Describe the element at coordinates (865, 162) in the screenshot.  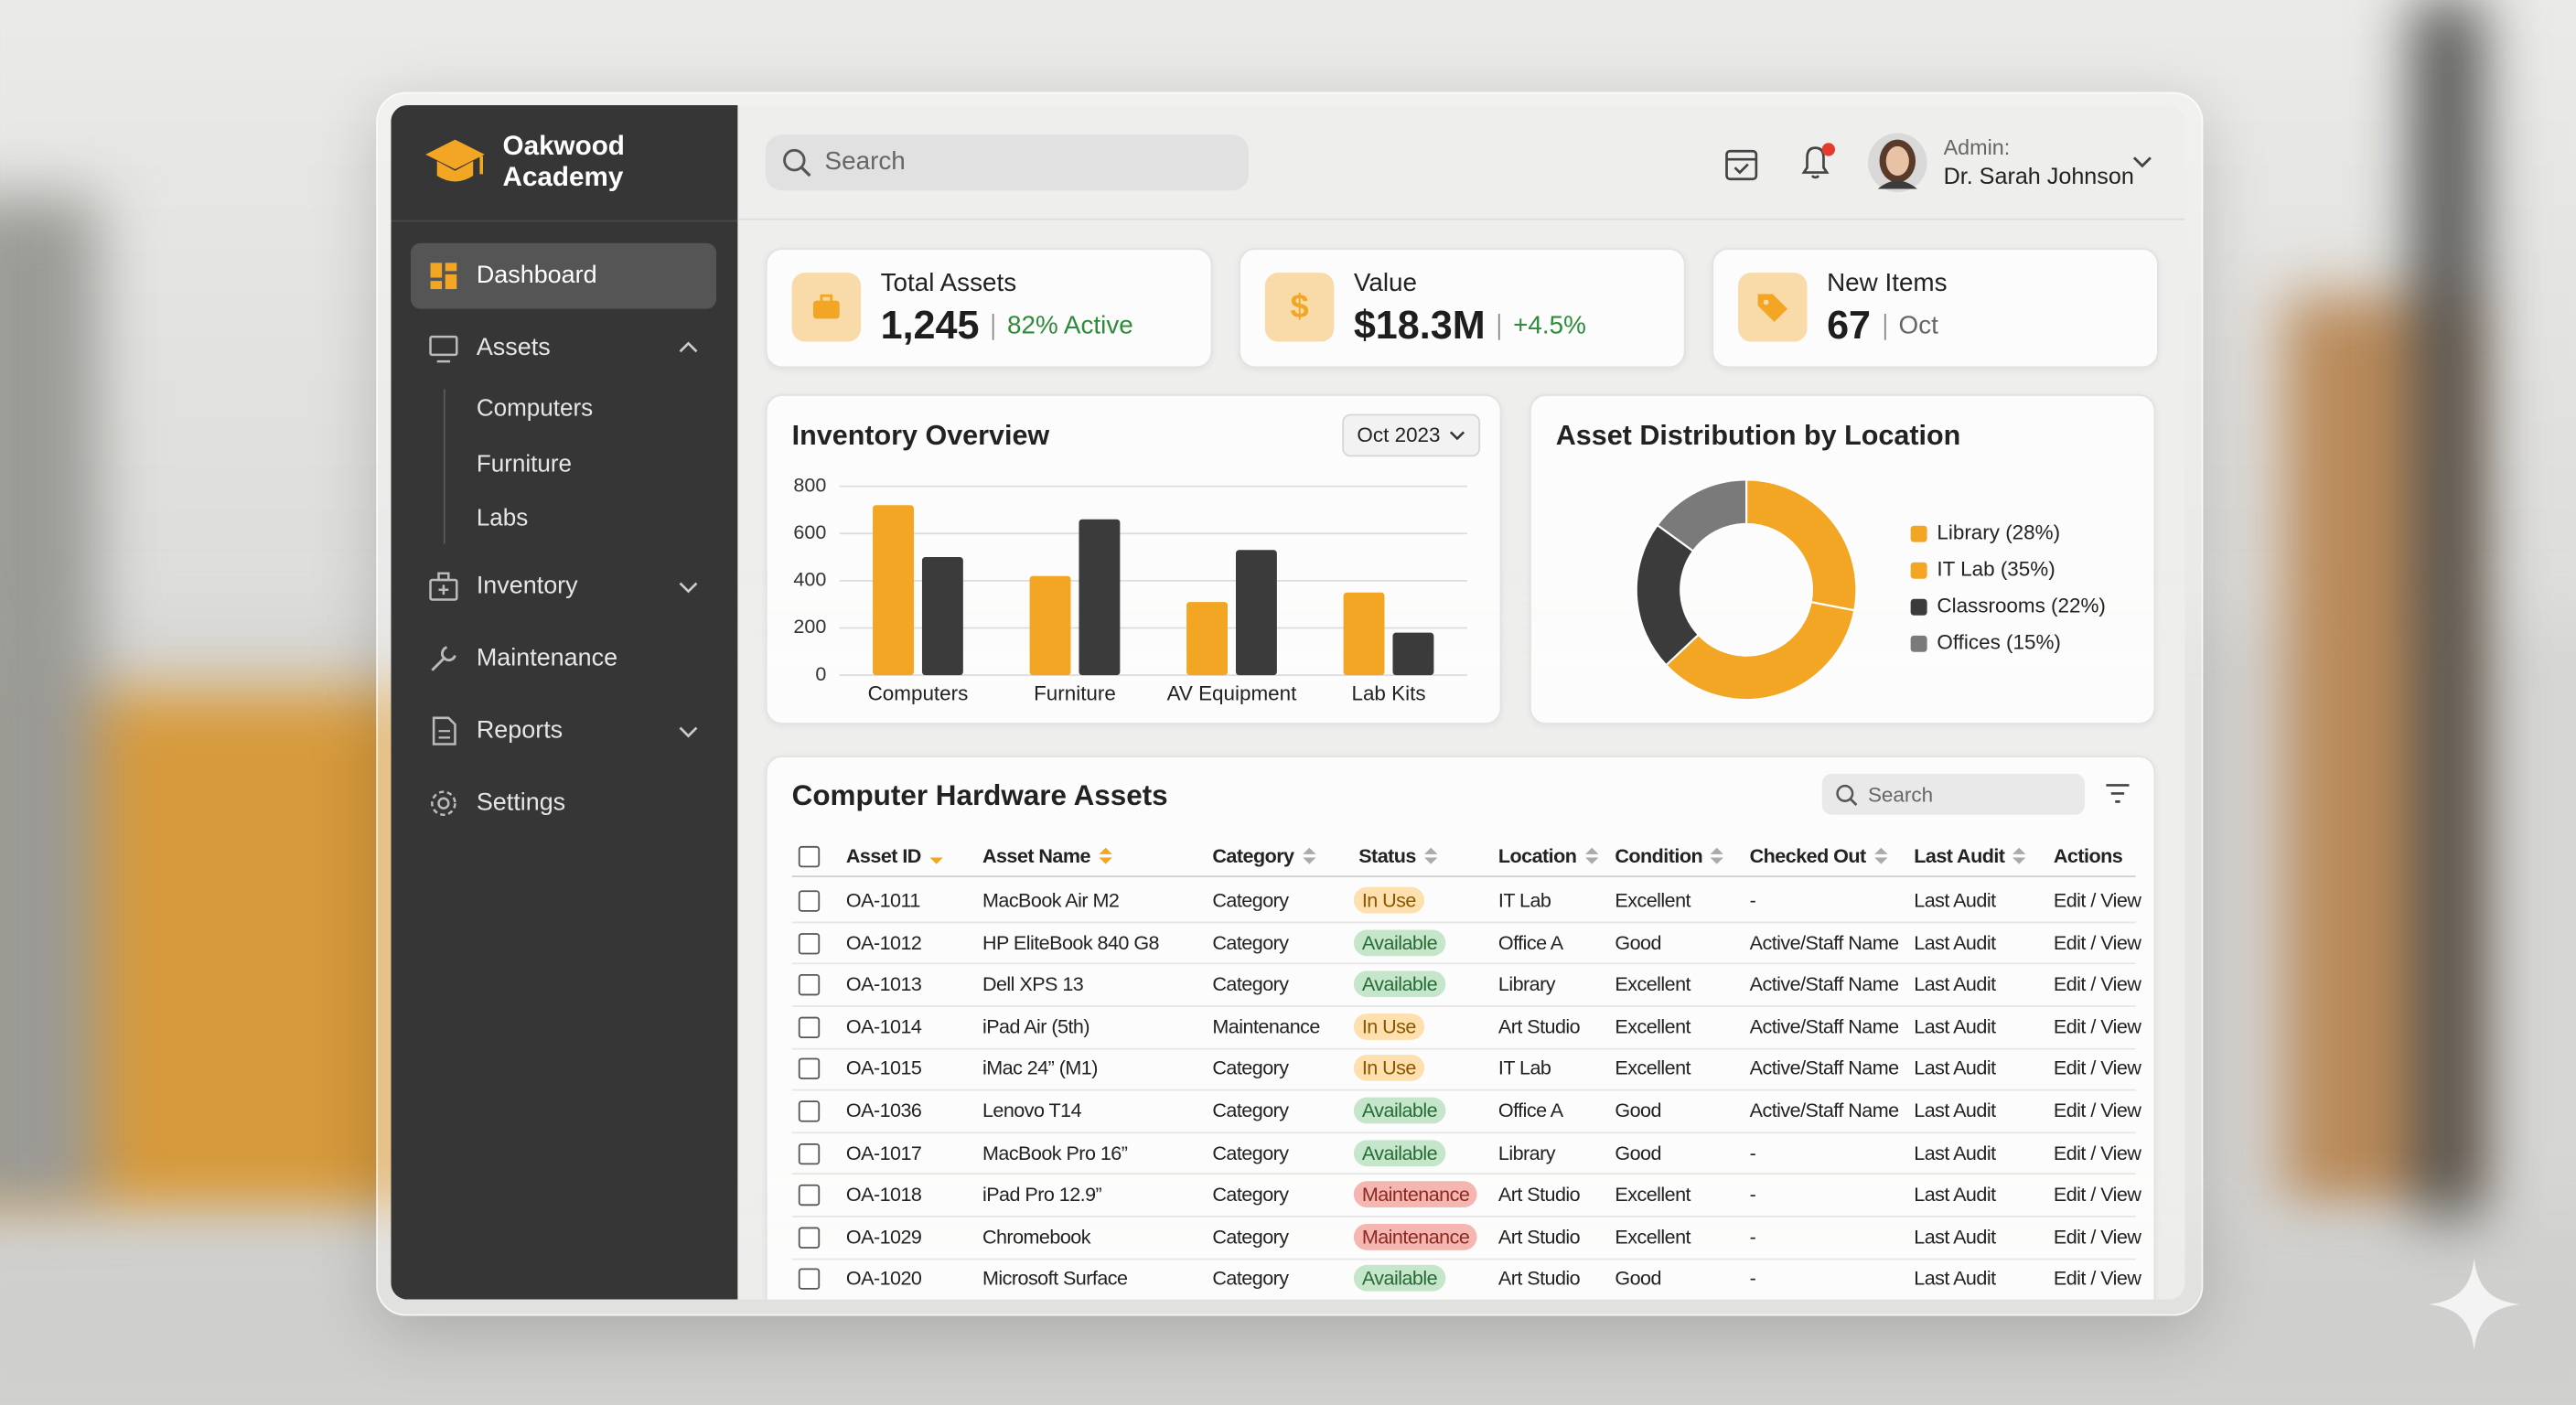
I see `search-placeholder: Search` at that location.